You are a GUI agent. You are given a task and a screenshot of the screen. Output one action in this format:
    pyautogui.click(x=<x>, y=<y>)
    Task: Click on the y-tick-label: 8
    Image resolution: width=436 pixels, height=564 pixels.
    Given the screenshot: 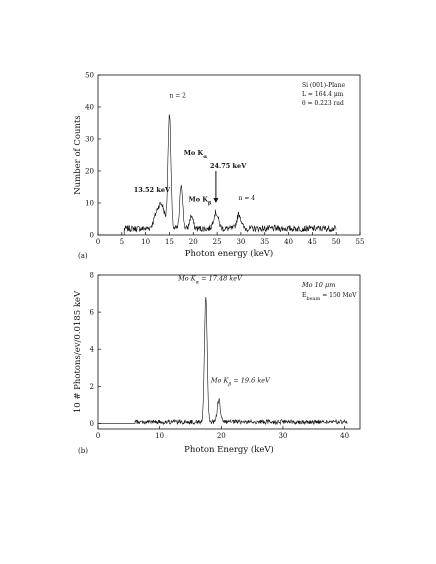 What is the action you would take?
    pyautogui.click(x=92, y=276)
    